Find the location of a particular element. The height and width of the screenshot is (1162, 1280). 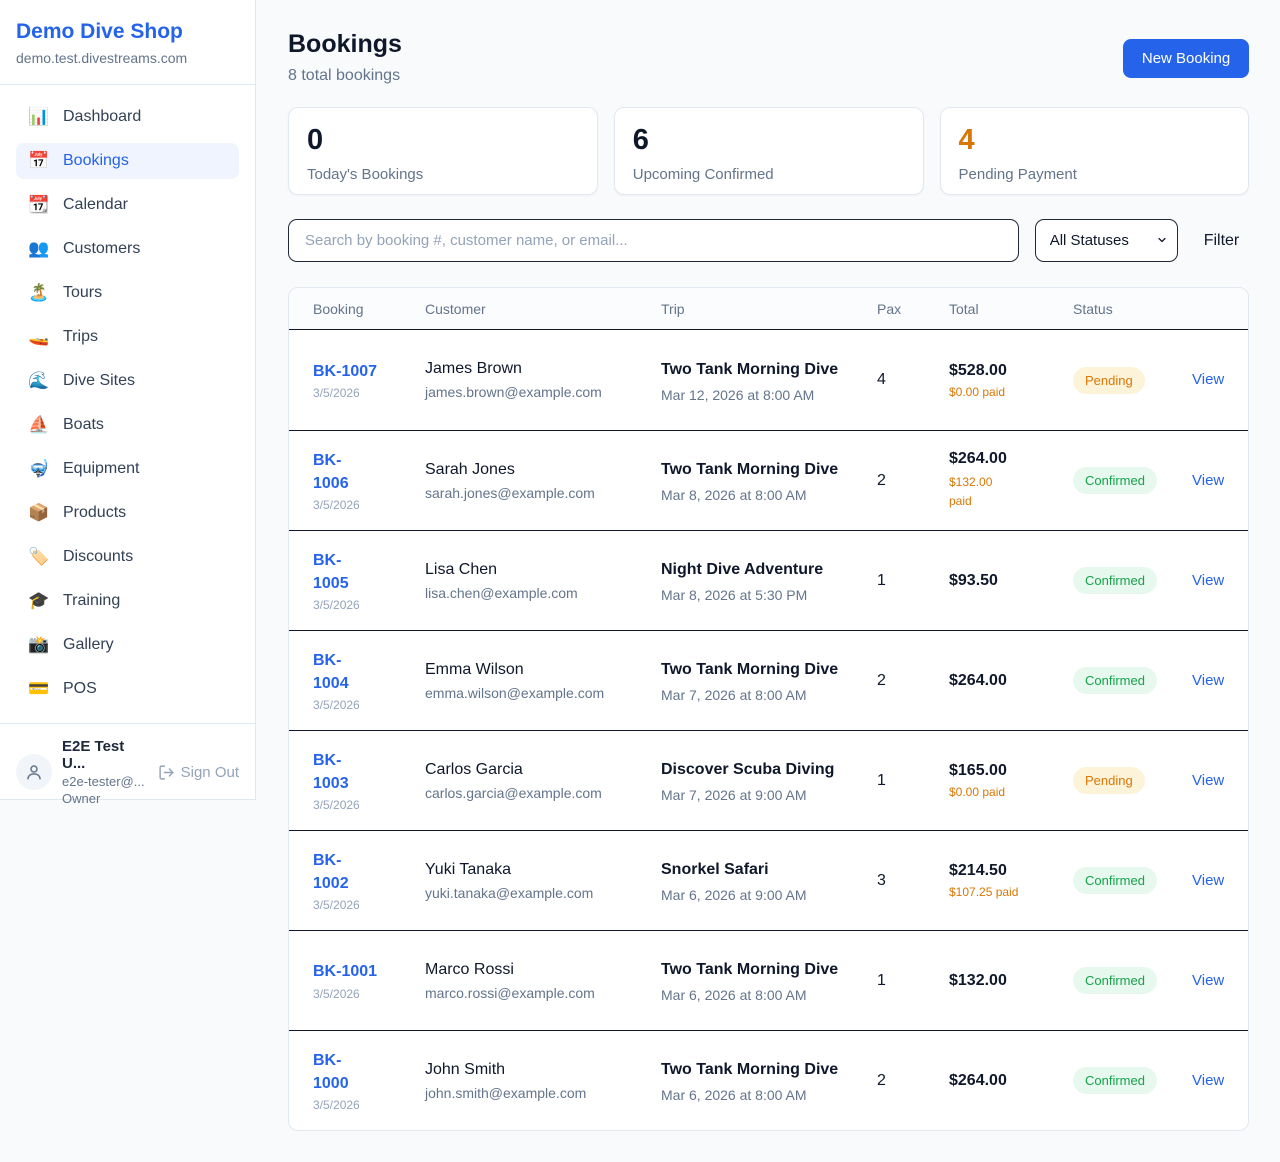

sidebar-item-boats: ⛵ Boats is located at coordinates (127, 425).